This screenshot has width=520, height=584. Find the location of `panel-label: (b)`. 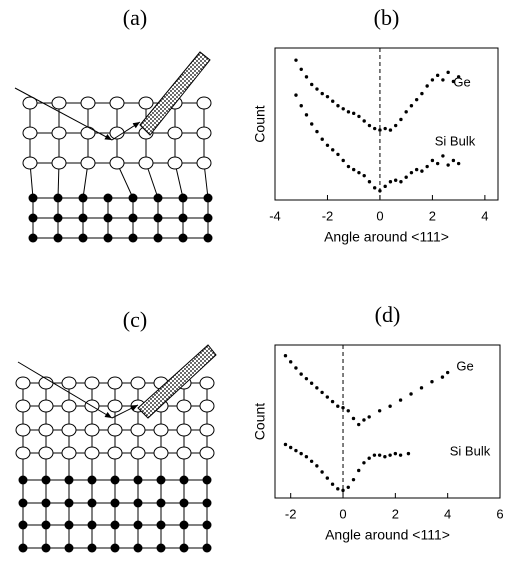

panel-label: (b) is located at coordinates (387, 17).